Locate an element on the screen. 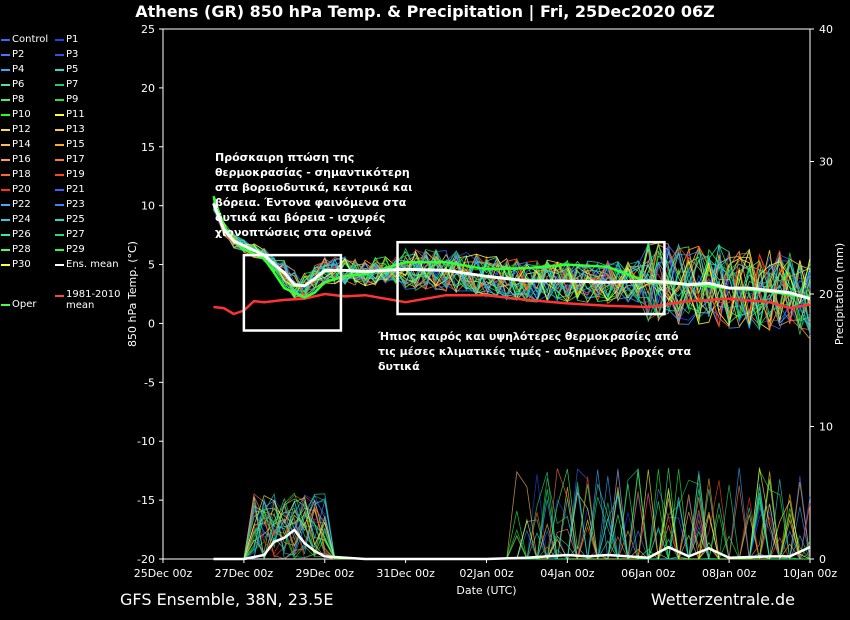 Image resolution: width=850 pixels, height=620 pixels. y-tick-label: 15 is located at coordinates (148, 147).